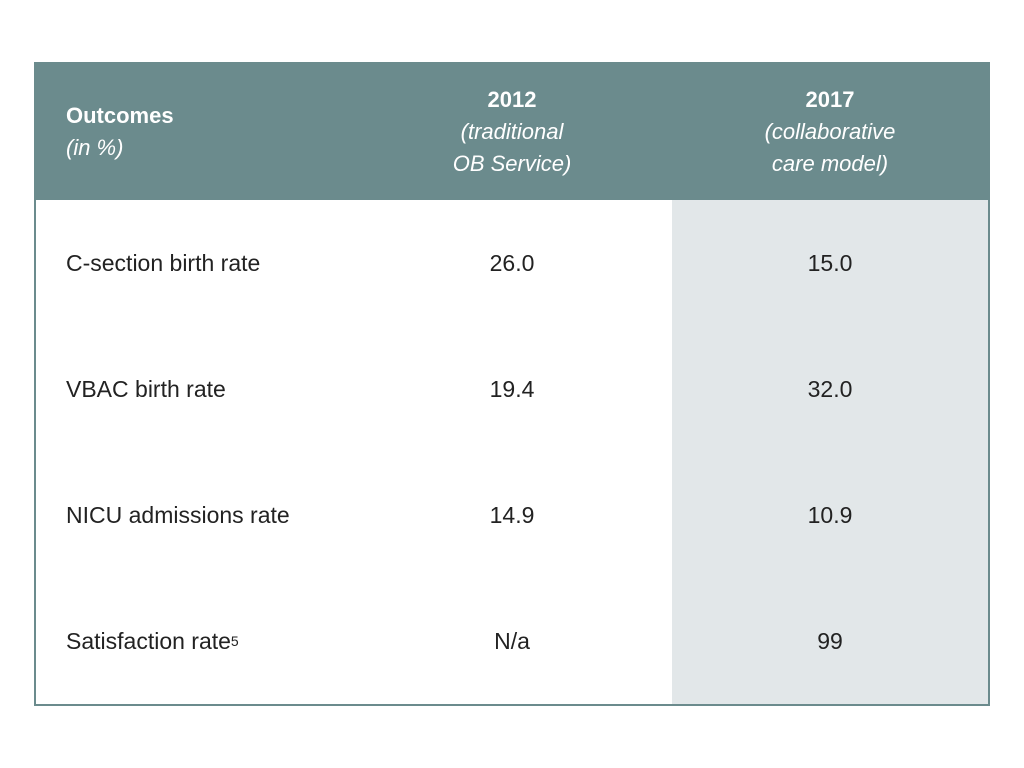  I want to click on header-2017-desc-line1: (collaborative, so click(830, 131).